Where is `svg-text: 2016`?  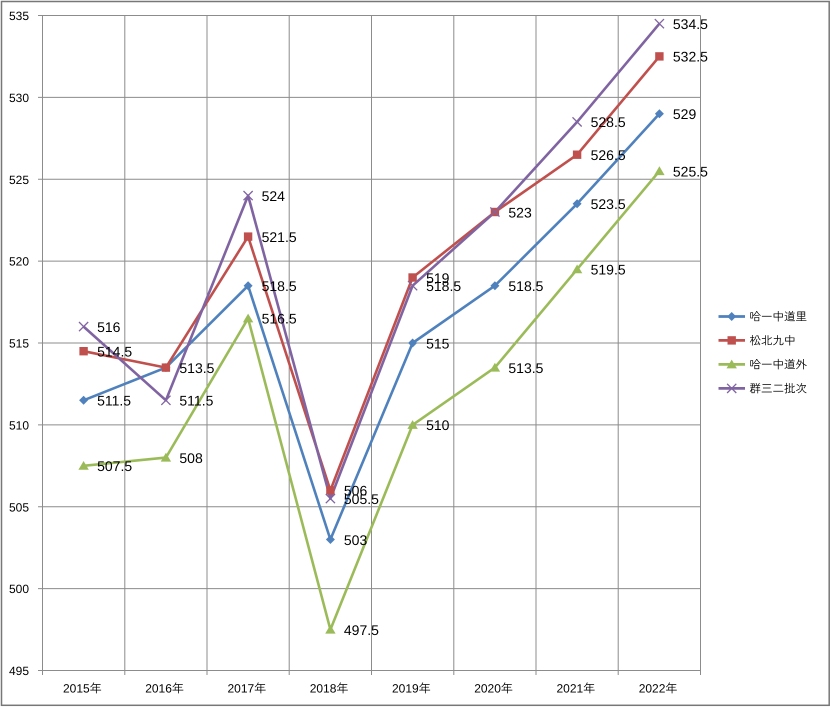 svg-text: 2016 is located at coordinates (158, 689).